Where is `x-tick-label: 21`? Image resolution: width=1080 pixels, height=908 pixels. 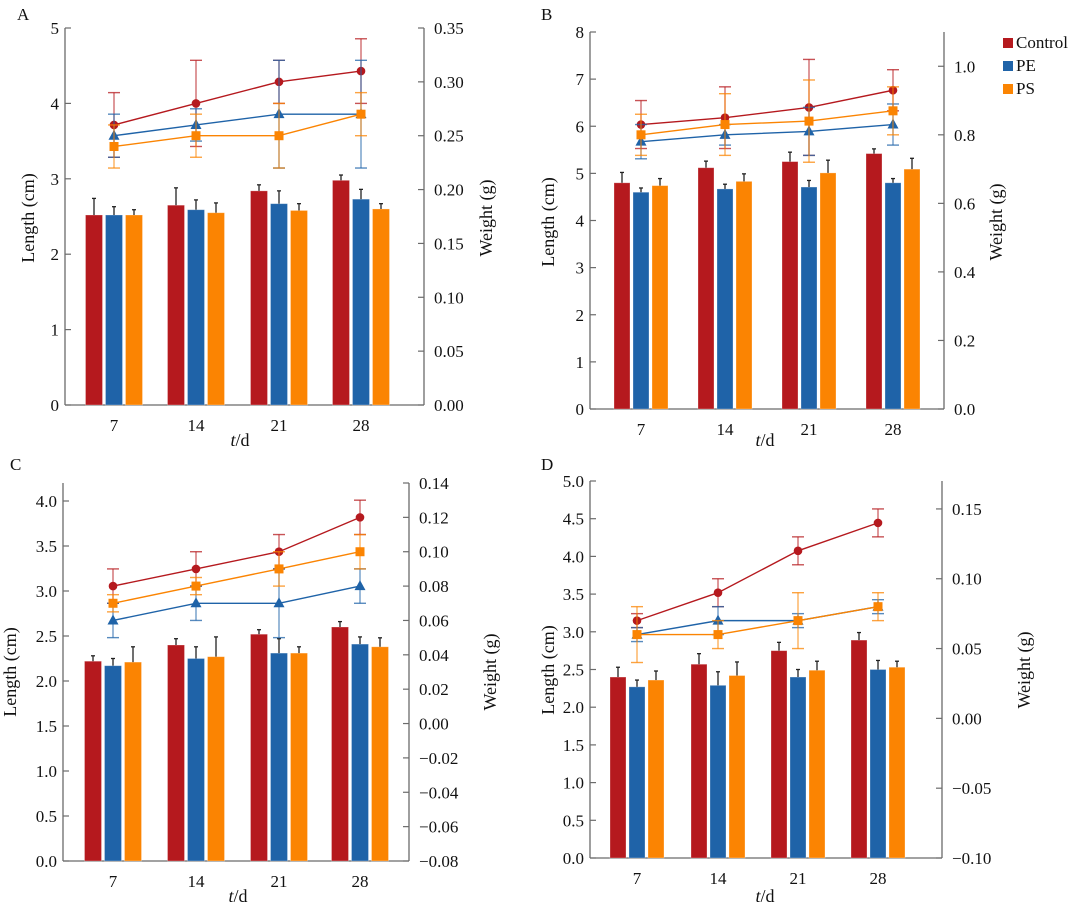 x-tick-label: 21 is located at coordinates (279, 881).